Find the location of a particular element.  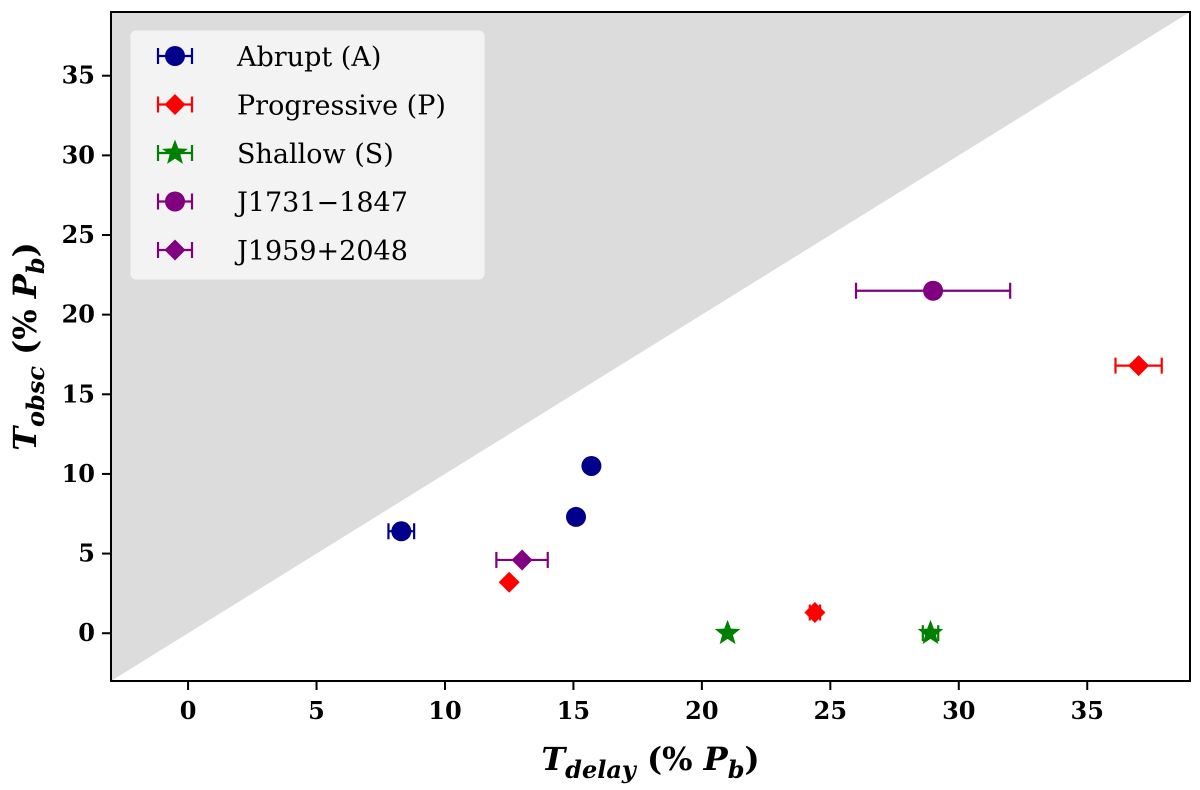

y-tick-label-6: 30 is located at coordinates (78, 154).